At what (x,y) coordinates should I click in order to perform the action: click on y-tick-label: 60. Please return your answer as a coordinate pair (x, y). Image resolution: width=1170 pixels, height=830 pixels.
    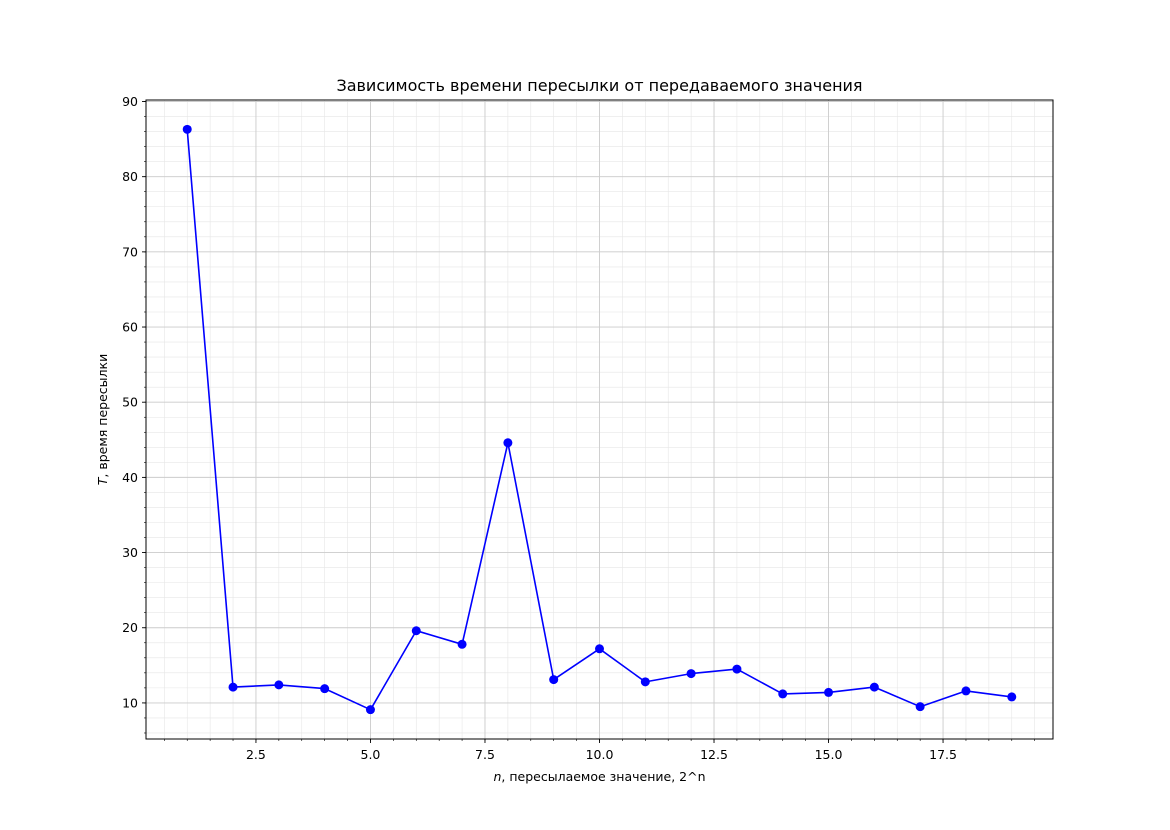
    Looking at the image, I should click on (130, 327).